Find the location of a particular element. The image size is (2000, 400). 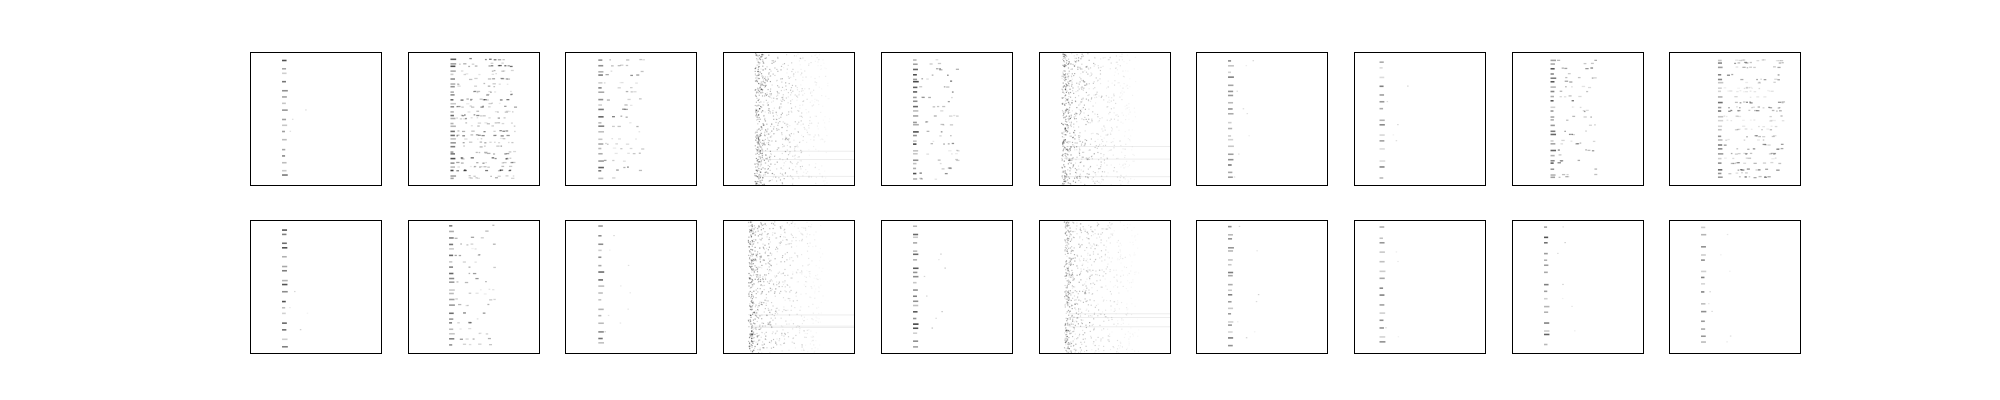

heatmap-panel-r0-c5 is located at coordinates (1104, 119).